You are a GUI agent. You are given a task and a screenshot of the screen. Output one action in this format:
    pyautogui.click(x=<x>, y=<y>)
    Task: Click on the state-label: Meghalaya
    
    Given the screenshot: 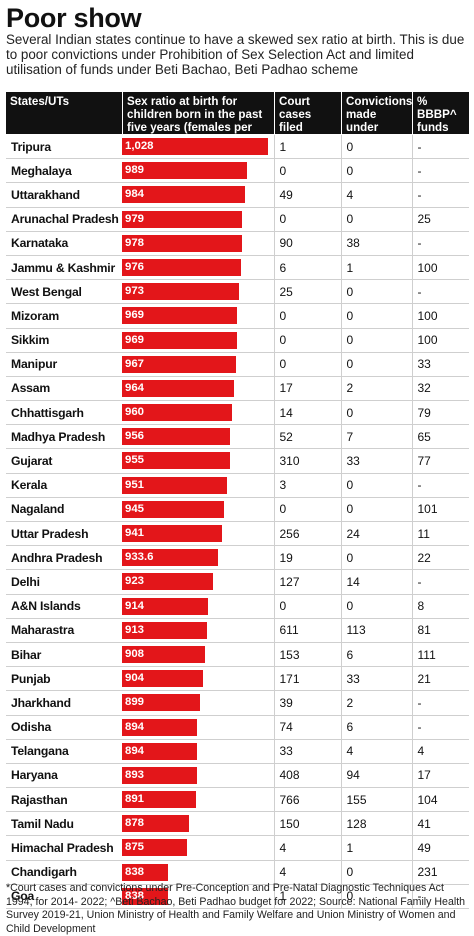 What is the action you would take?
    pyautogui.click(x=64, y=171)
    